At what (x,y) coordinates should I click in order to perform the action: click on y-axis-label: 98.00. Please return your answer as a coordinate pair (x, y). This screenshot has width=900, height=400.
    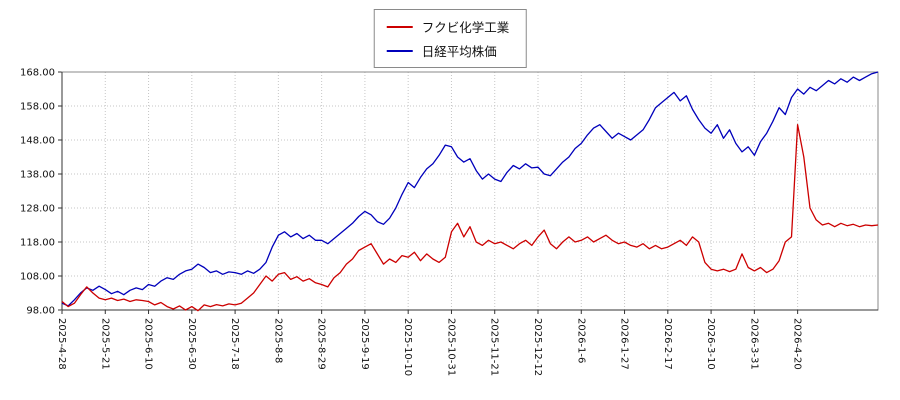
    Looking at the image, I should click on (40, 311).